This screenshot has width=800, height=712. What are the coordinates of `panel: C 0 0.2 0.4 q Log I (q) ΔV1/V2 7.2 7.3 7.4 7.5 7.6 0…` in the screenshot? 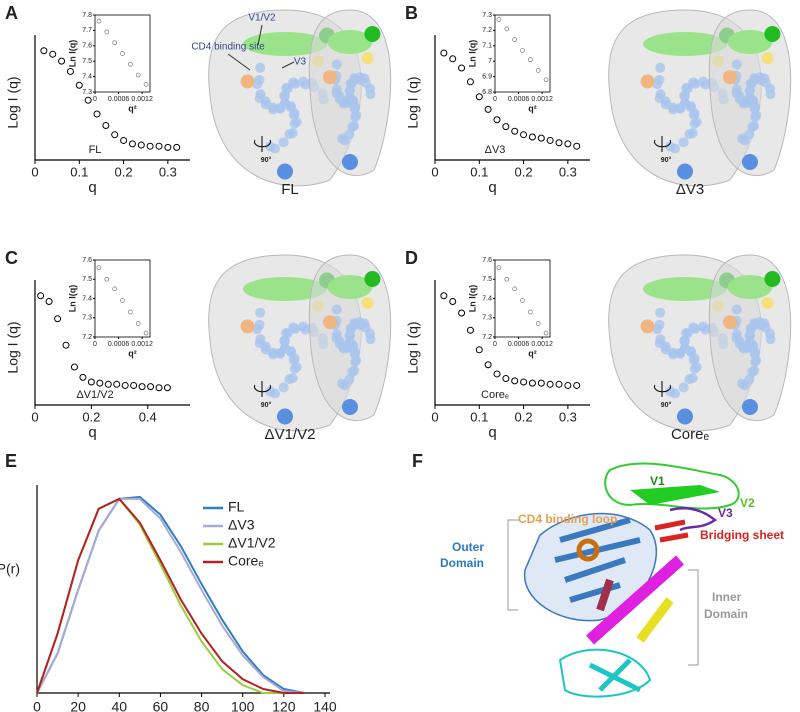 It's located at (198, 345).